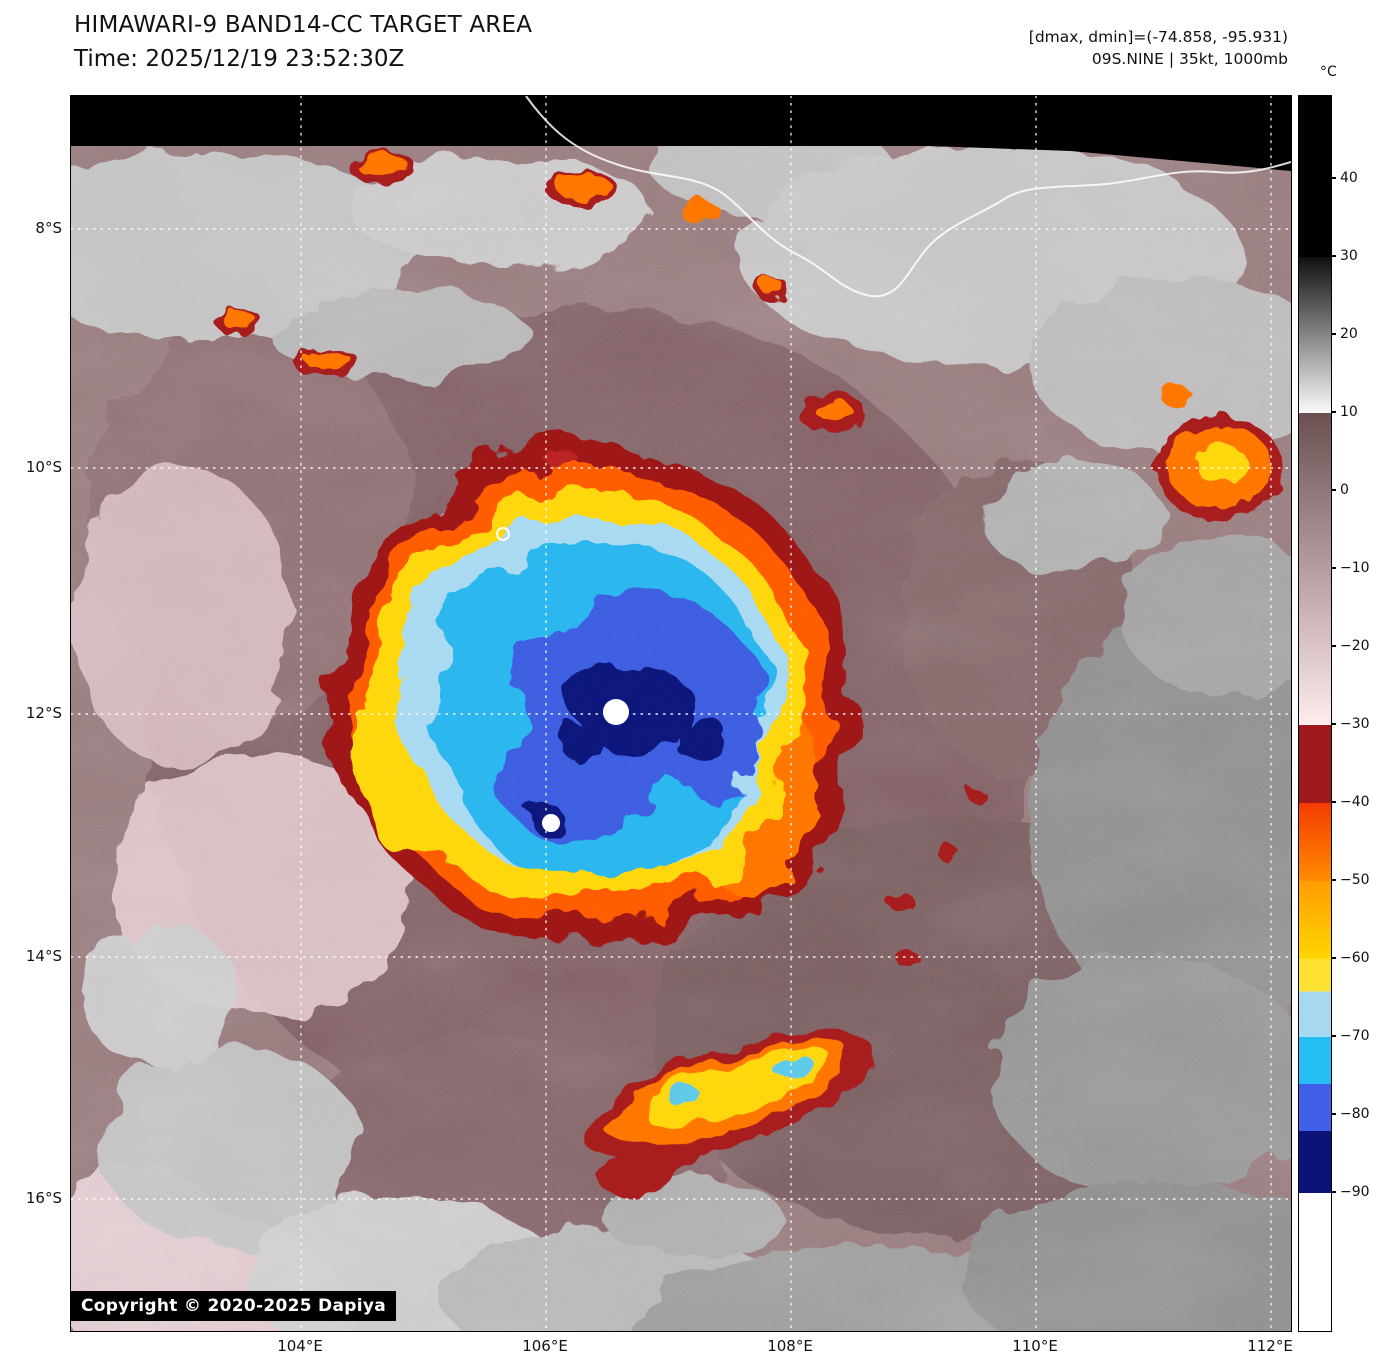 The width and height of the screenshot is (1388, 1359). I want to click on colorbar-tick-label: −70, so click(1355, 1036).